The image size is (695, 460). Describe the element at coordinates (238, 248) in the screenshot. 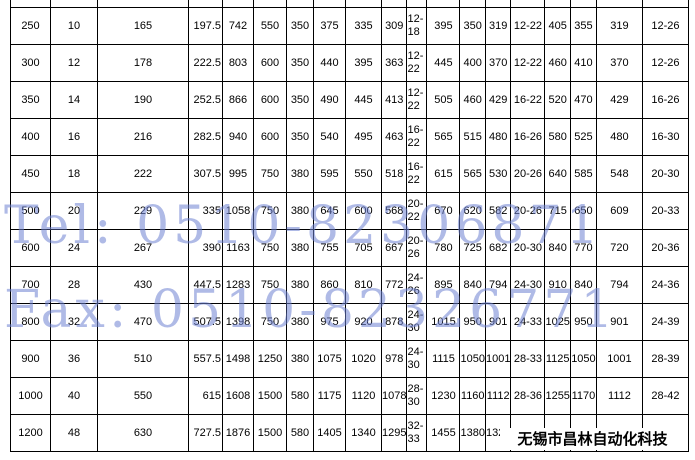

I see `table-cell: 1163` at that location.